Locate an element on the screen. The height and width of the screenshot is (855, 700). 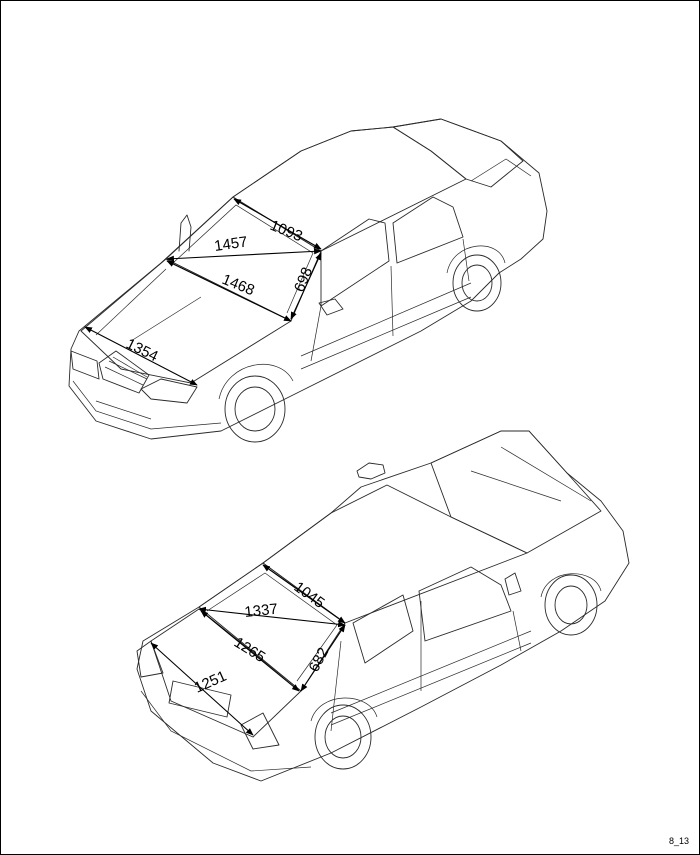
dimension-label-1251: 1251 is located at coordinates (210, 682).